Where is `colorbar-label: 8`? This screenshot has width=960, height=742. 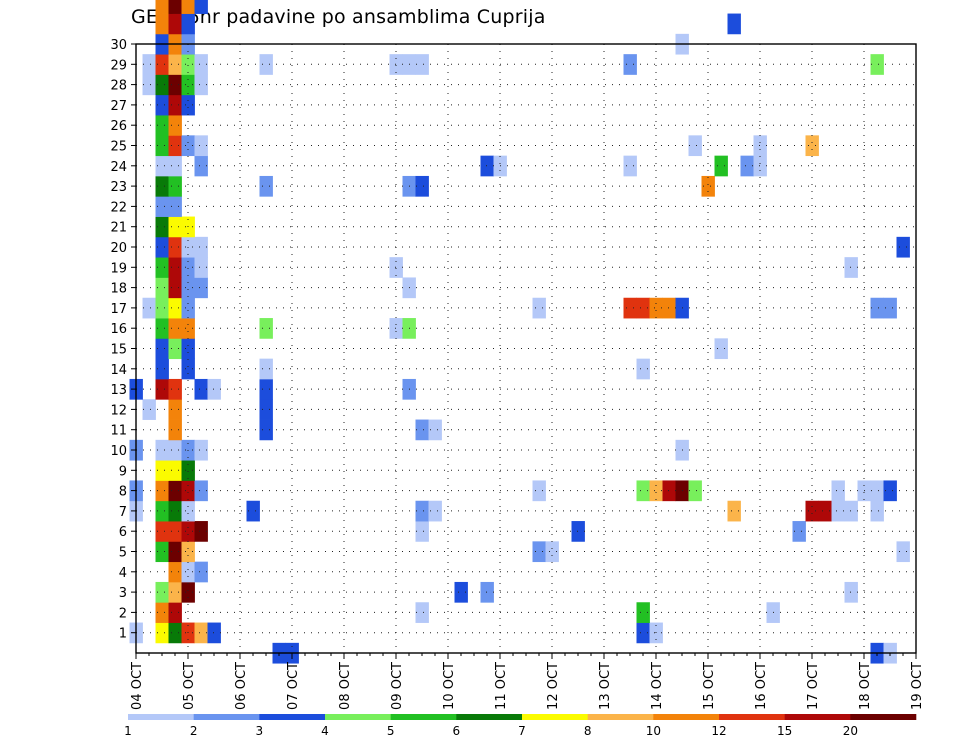
colorbar-label: 8 is located at coordinates (588, 731).